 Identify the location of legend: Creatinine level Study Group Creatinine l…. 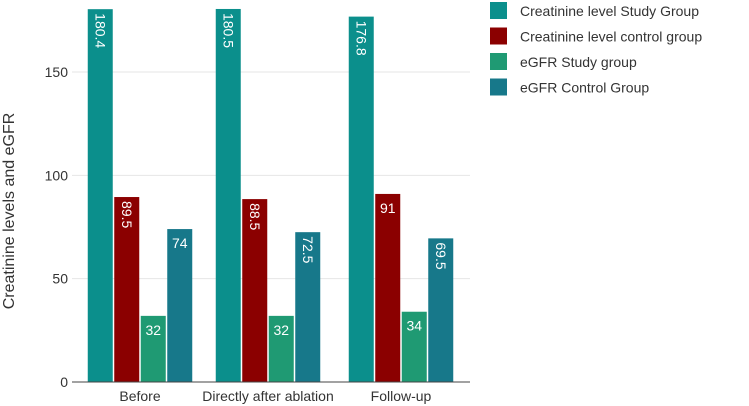
(596, 49).